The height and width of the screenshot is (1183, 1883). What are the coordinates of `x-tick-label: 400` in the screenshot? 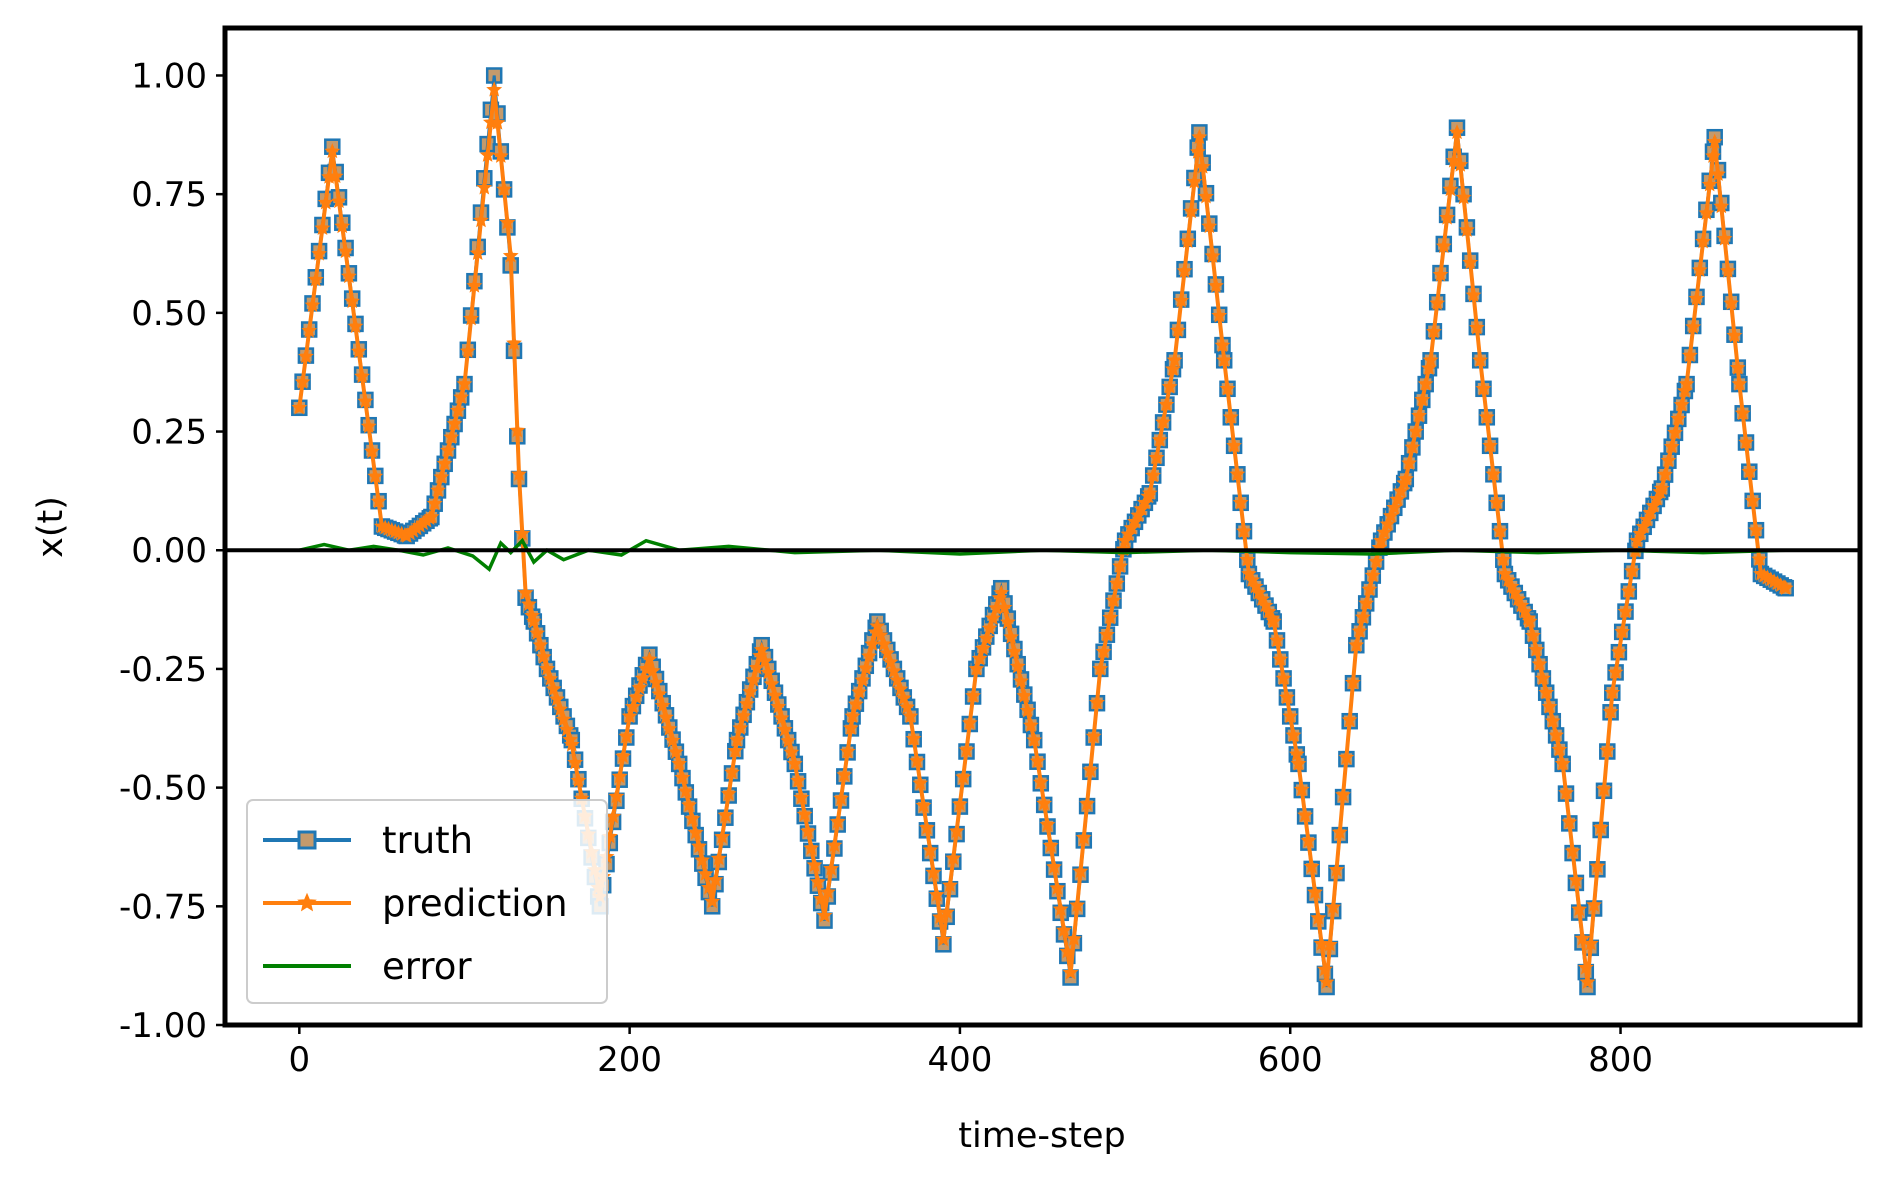 It's located at (959, 1060).